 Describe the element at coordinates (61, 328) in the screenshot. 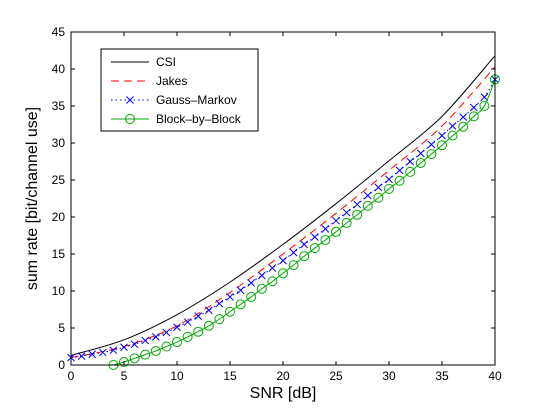

I see `y-tick-label: 5` at that location.